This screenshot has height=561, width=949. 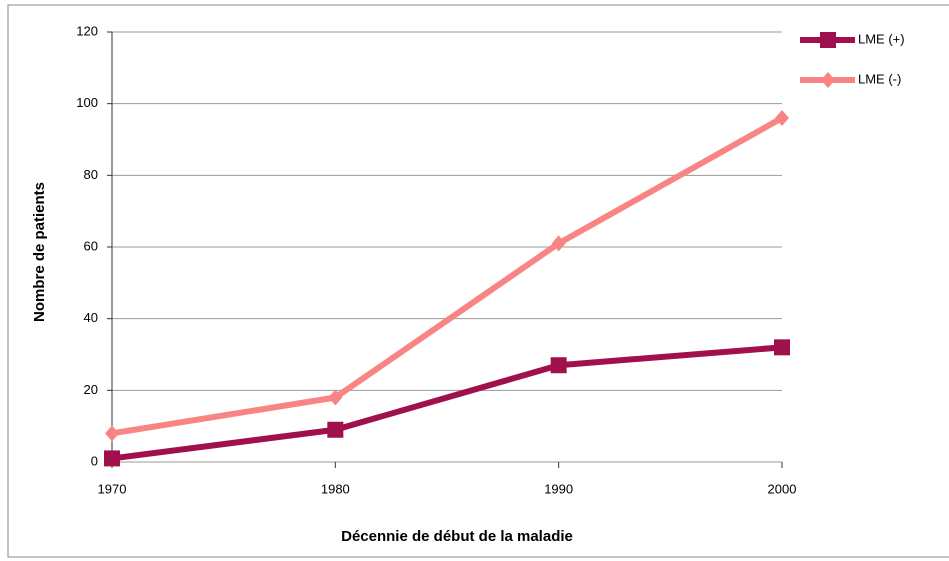 What do you see at coordinates (335, 488) in the screenshot?
I see `x-tick-label: 1980` at bounding box center [335, 488].